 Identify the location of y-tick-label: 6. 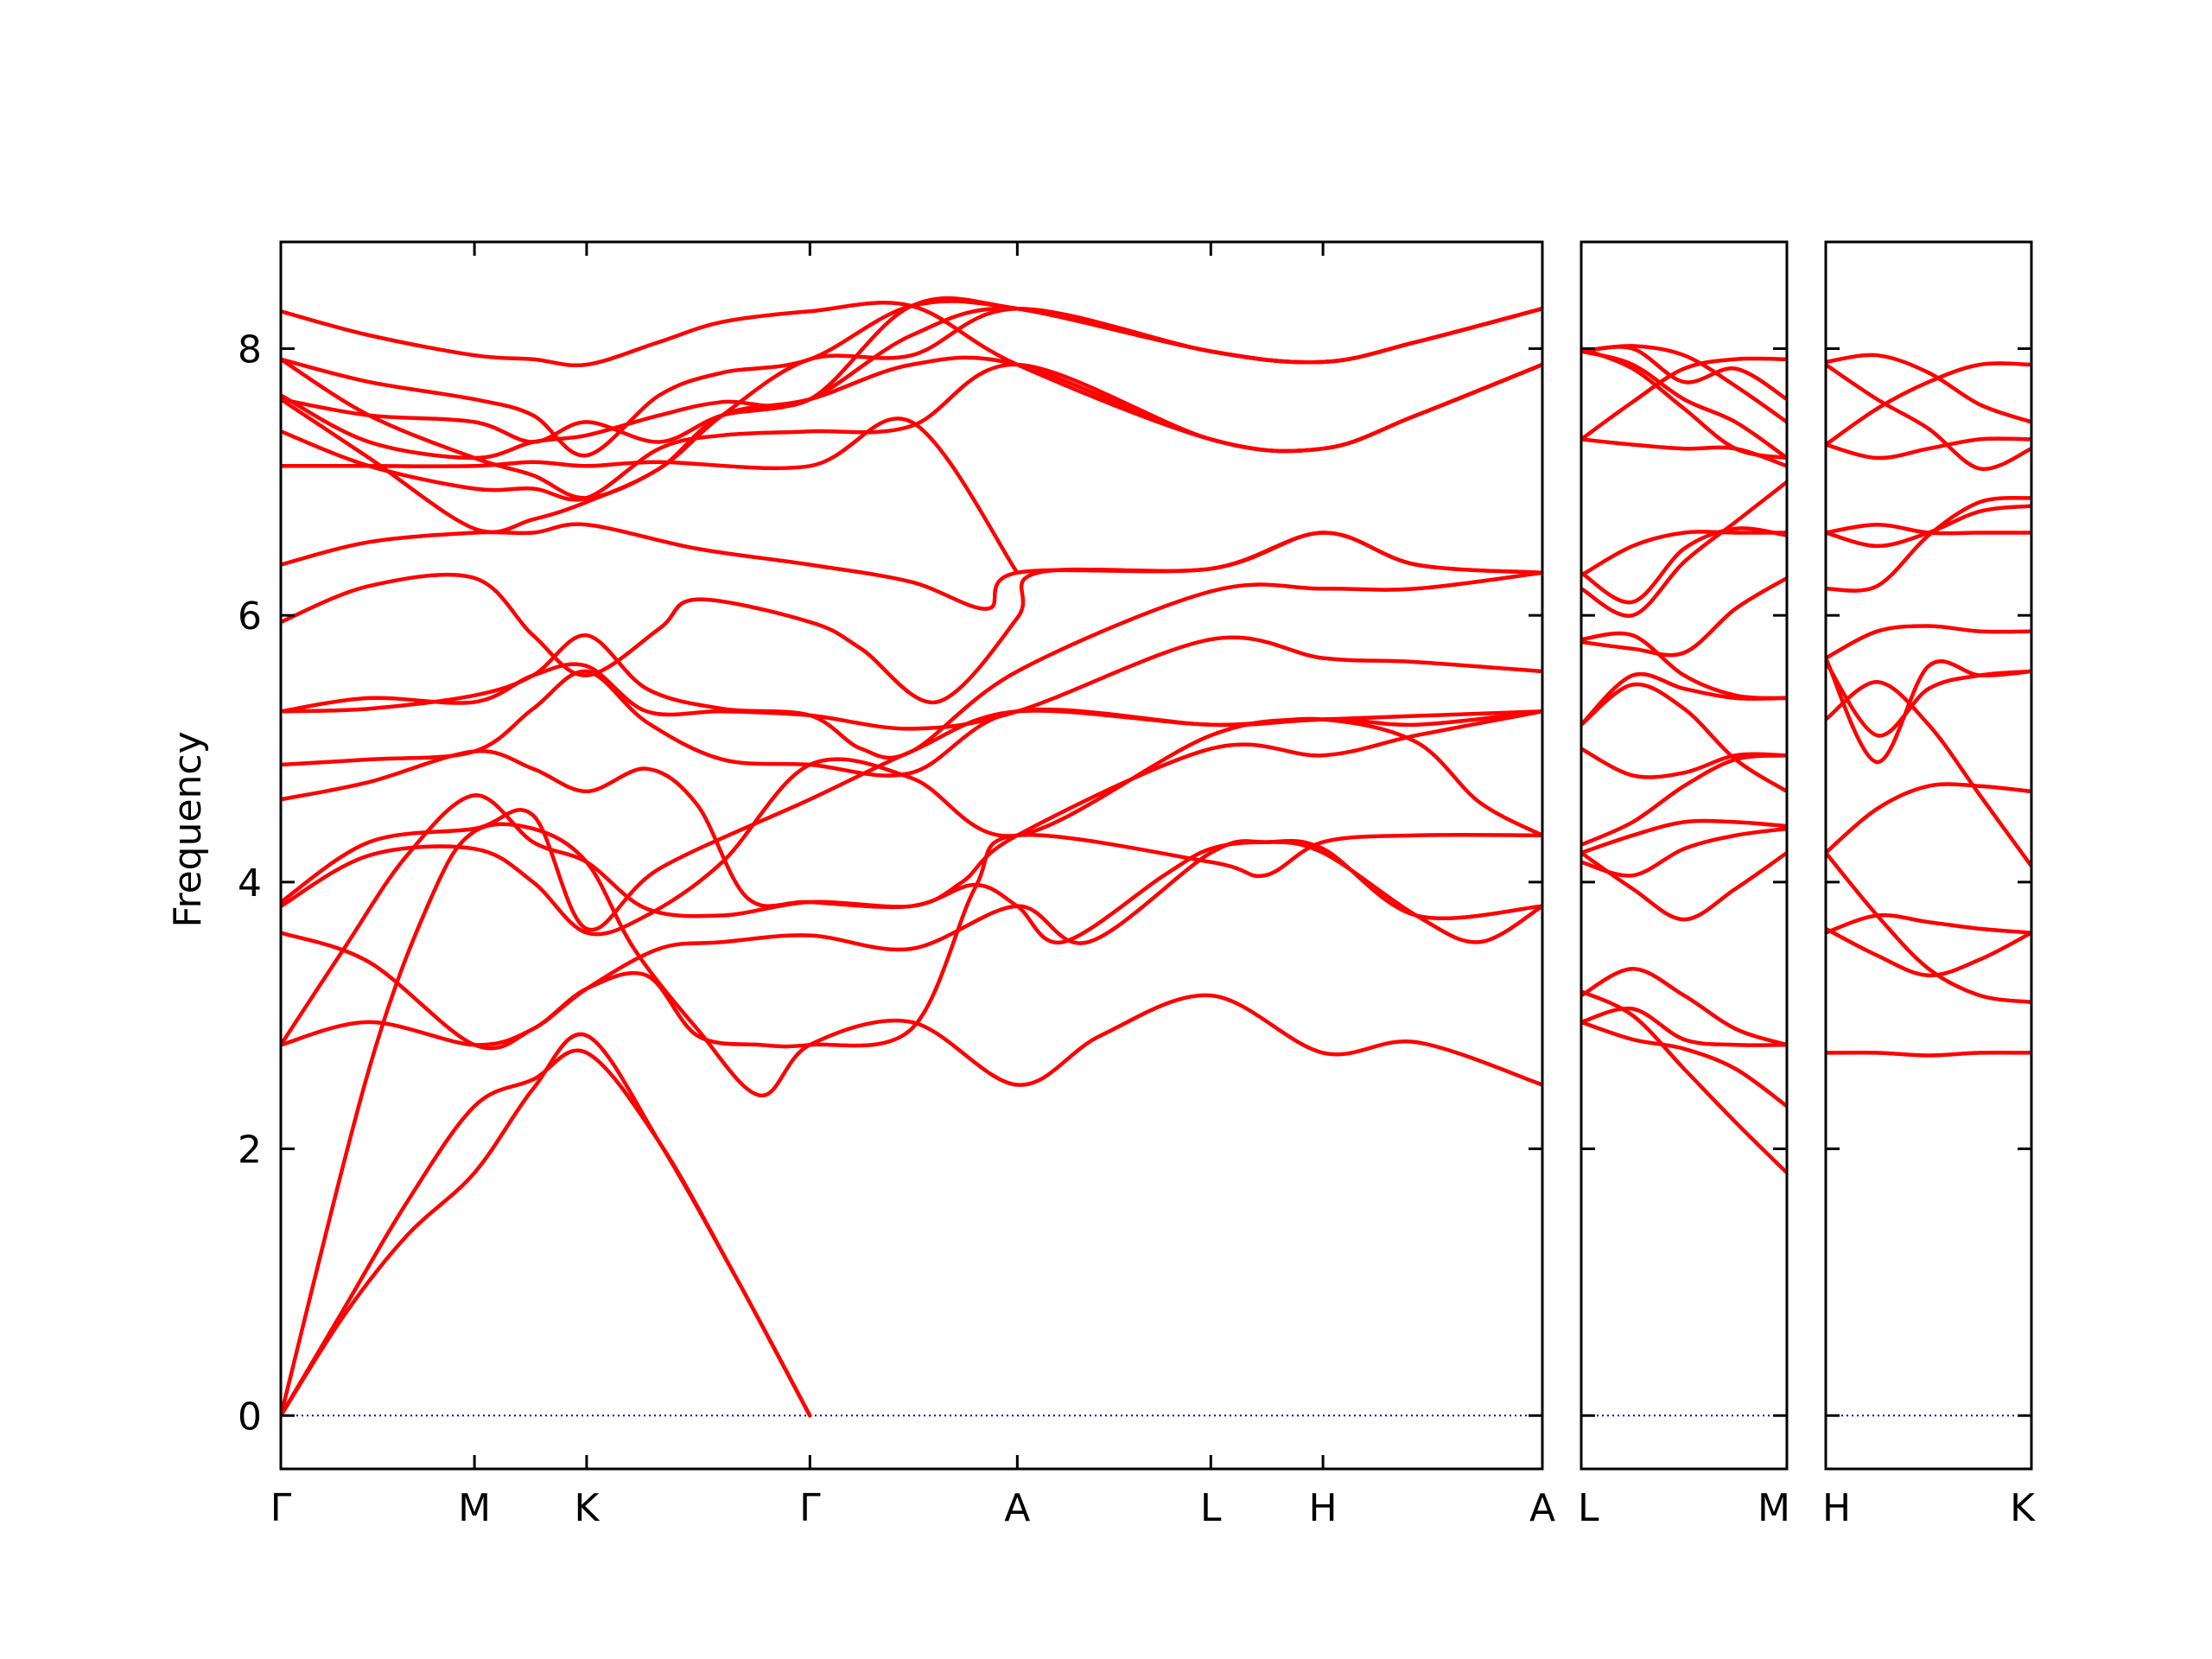
(250, 616).